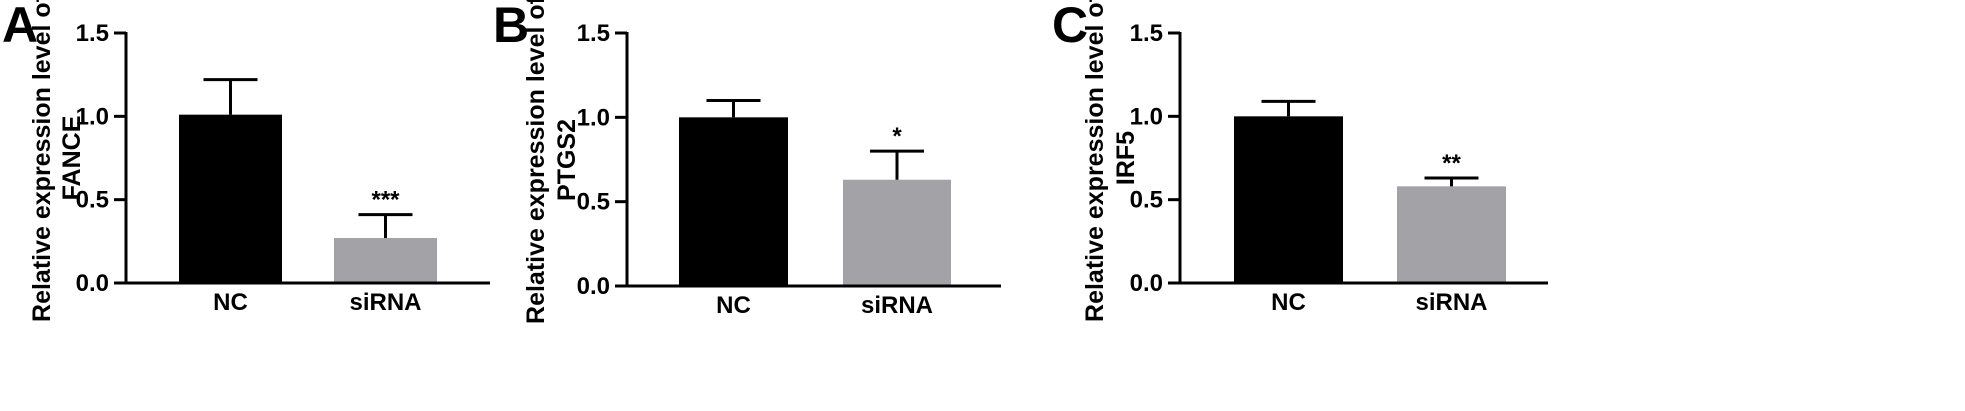  Describe the element at coordinates (1451, 163) in the screenshot. I see `significance-label: **` at that location.